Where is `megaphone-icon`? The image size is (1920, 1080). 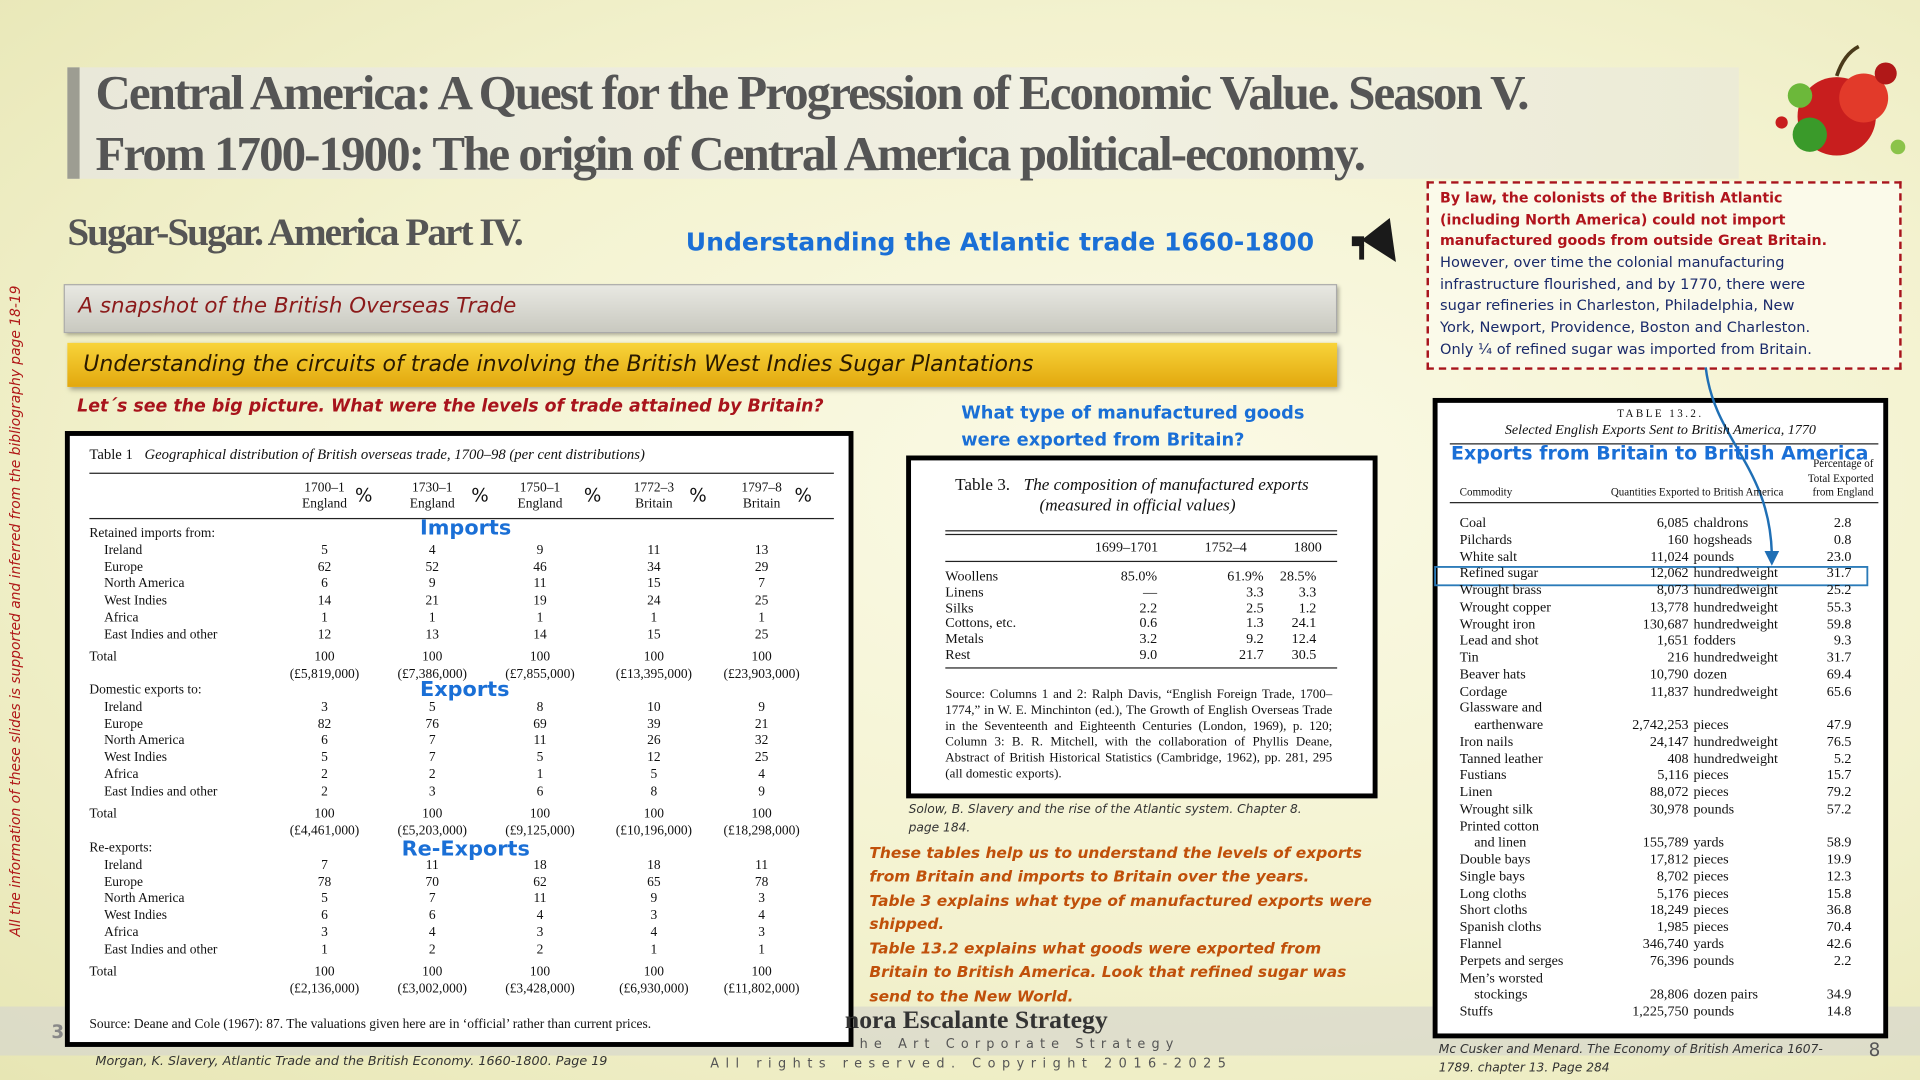
megaphone-icon is located at coordinates (1373, 240).